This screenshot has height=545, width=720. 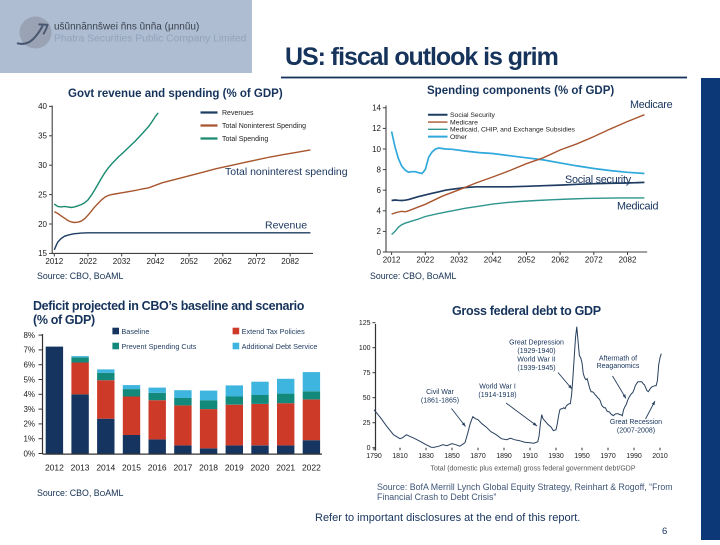 What do you see at coordinates (379, 211) in the screenshot?
I see `svg-text: 4` at bounding box center [379, 211].